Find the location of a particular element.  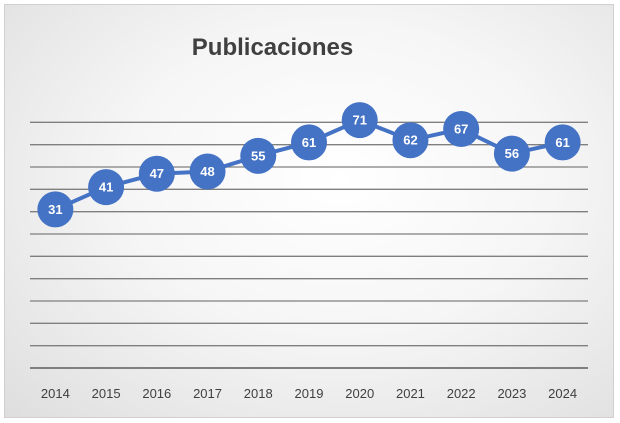

data-point-2020 is located at coordinates (359, 120).